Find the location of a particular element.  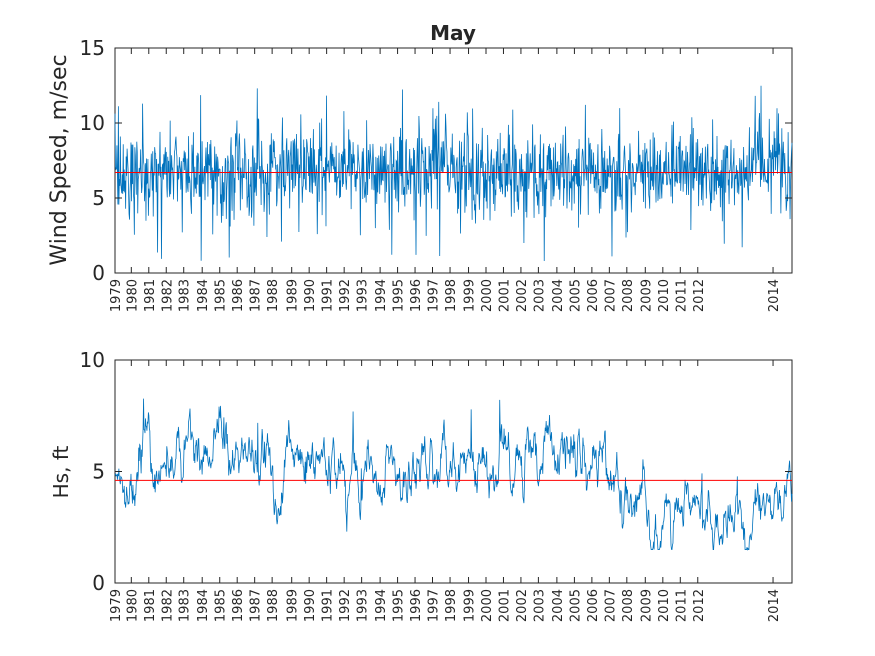

chart-title: May is located at coordinates (453, 33).